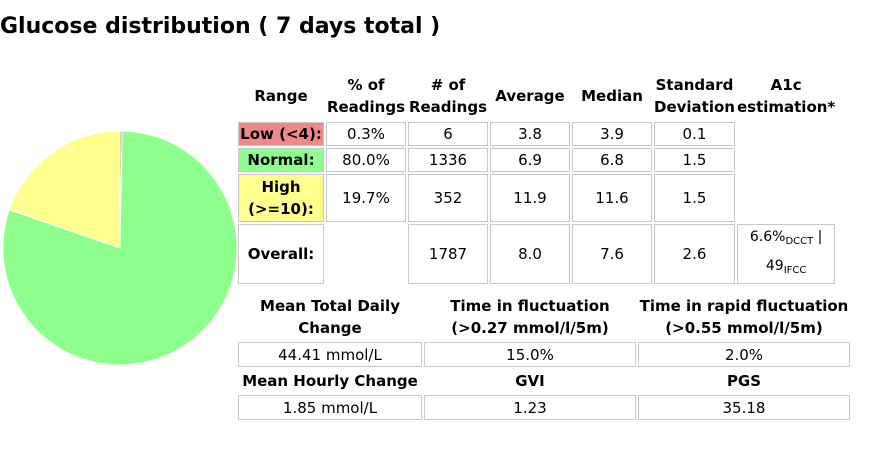 This screenshot has height=465, width=875. I want to click on header-gvi: GVI, so click(530, 381).